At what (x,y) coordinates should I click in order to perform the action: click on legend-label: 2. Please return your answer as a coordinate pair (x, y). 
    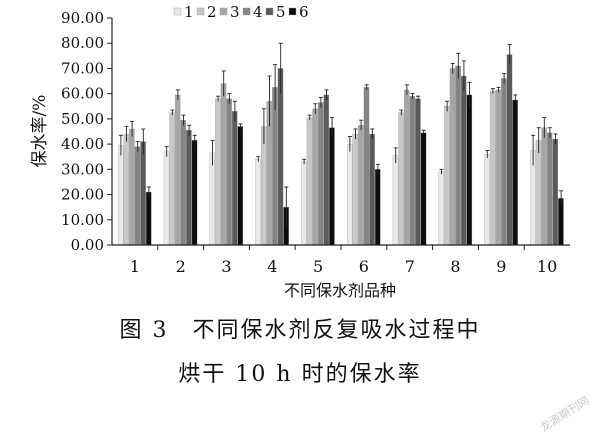
    Looking at the image, I should click on (212, 12).